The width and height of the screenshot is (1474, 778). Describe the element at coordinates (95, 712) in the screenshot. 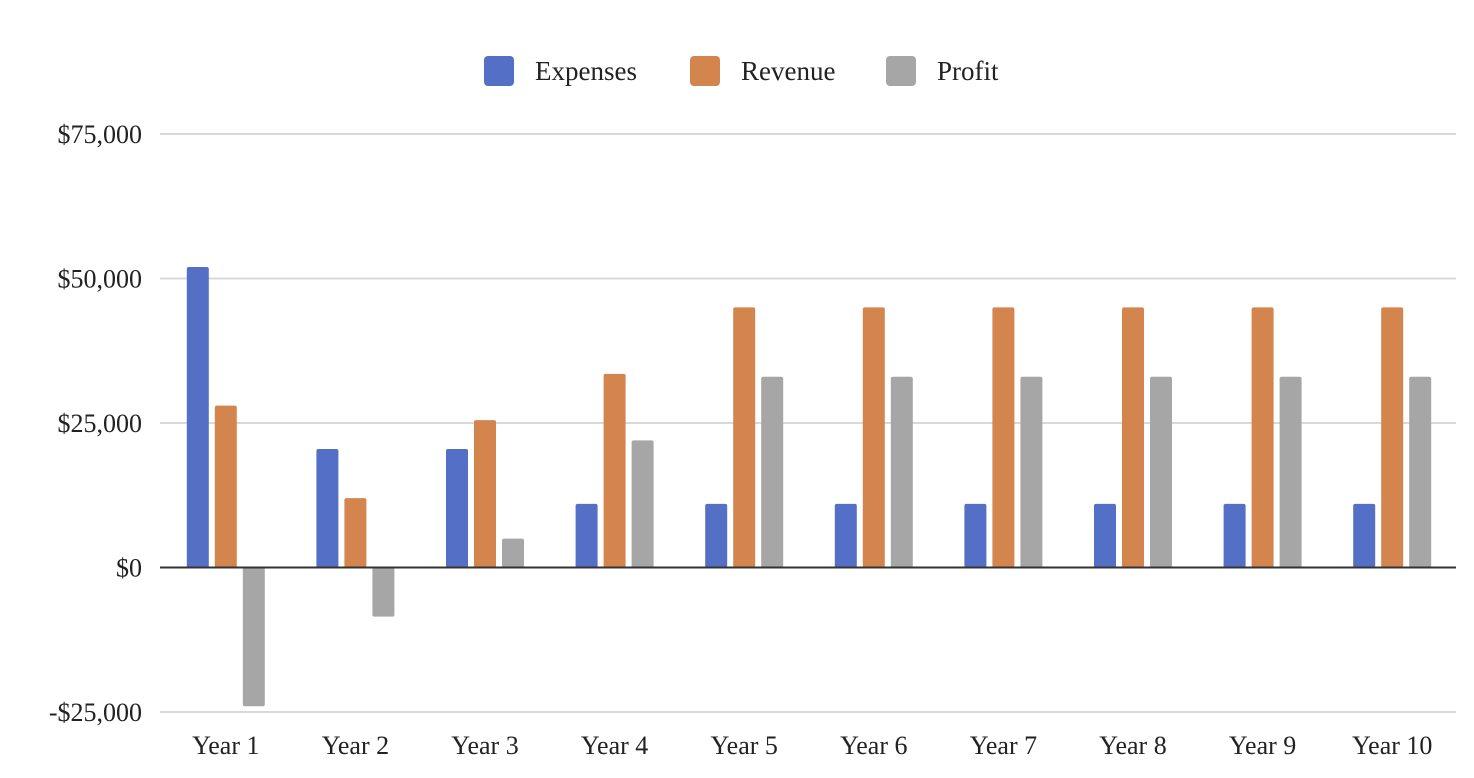

I see `y-tick-label: -$25,000` at that location.